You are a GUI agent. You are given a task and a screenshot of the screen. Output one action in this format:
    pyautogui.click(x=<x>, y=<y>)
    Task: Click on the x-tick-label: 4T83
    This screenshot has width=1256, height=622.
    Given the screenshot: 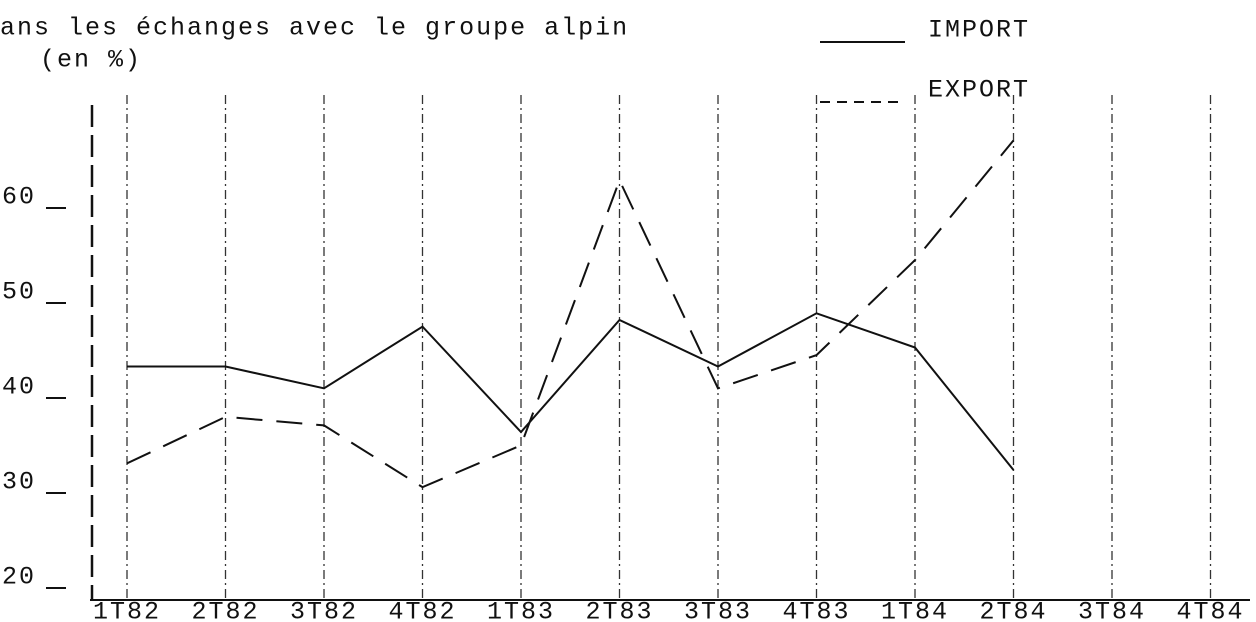 What is the action you would take?
    pyautogui.click(x=816, y=610)
    